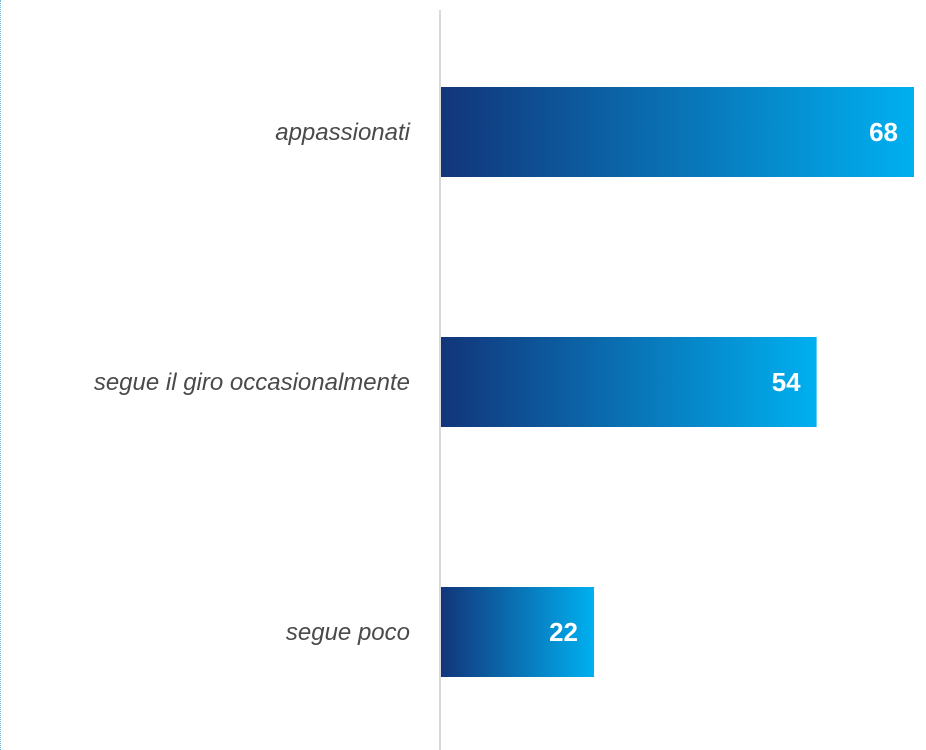 The image size is (926, 750). I want to click on category-label-1: segue il giro occasionalmente, so click(252, 382).